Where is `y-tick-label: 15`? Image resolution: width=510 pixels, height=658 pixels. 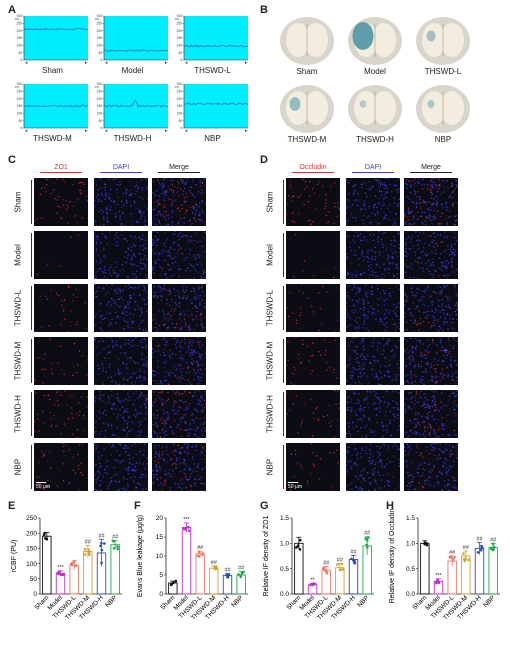
y-tick-label: 15 is located at coordinates (160, 537).